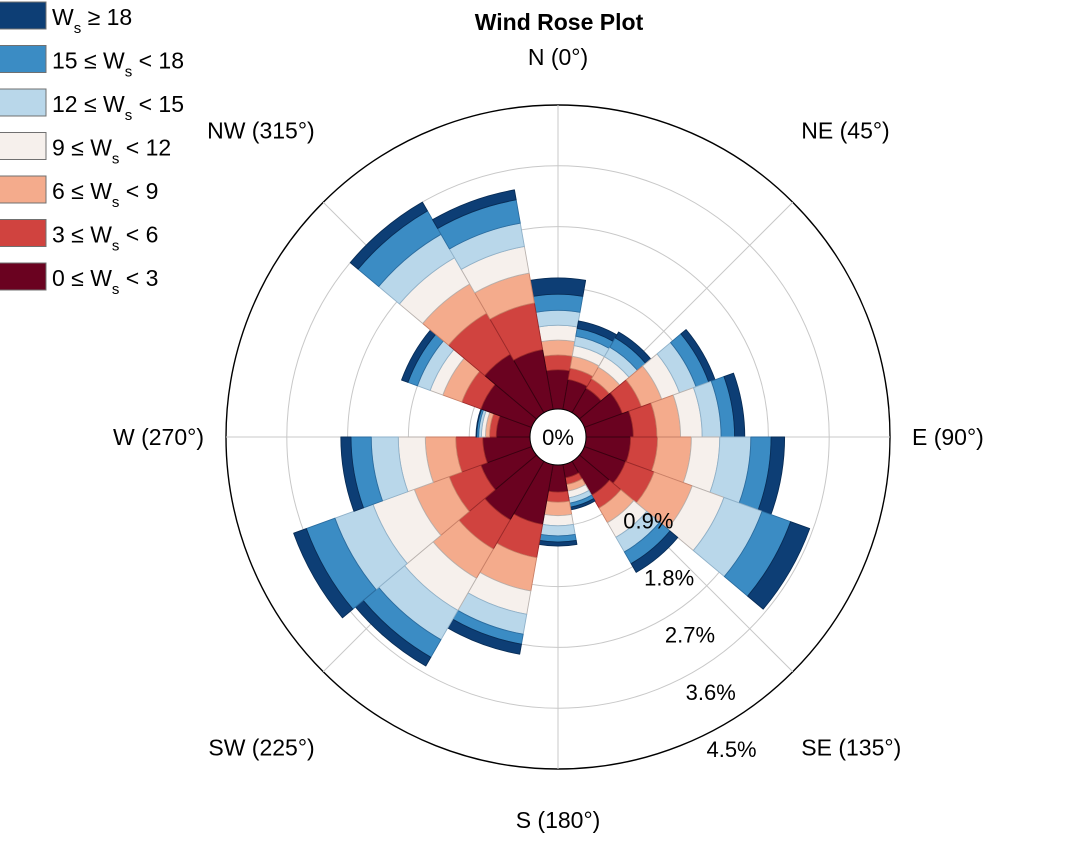 The image size is (1080, 863). What do you see at coordinates (558, 57) in the screenshot?
I see `direction-label: N (0°)` at bounding box center [558, 57].